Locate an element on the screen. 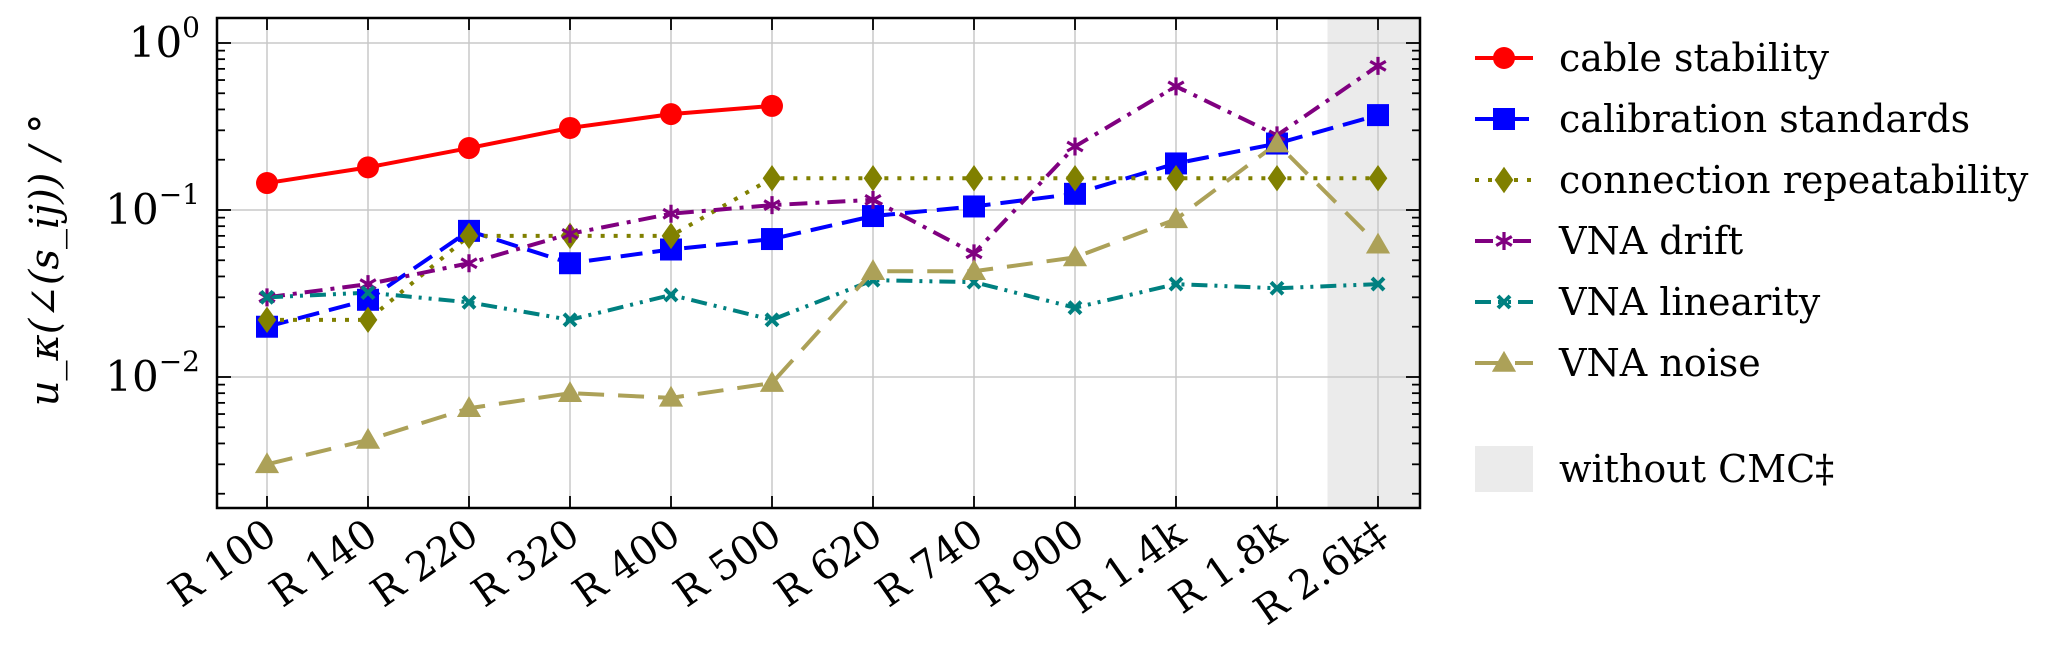 The height and width of the screenshot is (660, 2067). legend-label: VNA linearity is located at coordinates (1689, 302).